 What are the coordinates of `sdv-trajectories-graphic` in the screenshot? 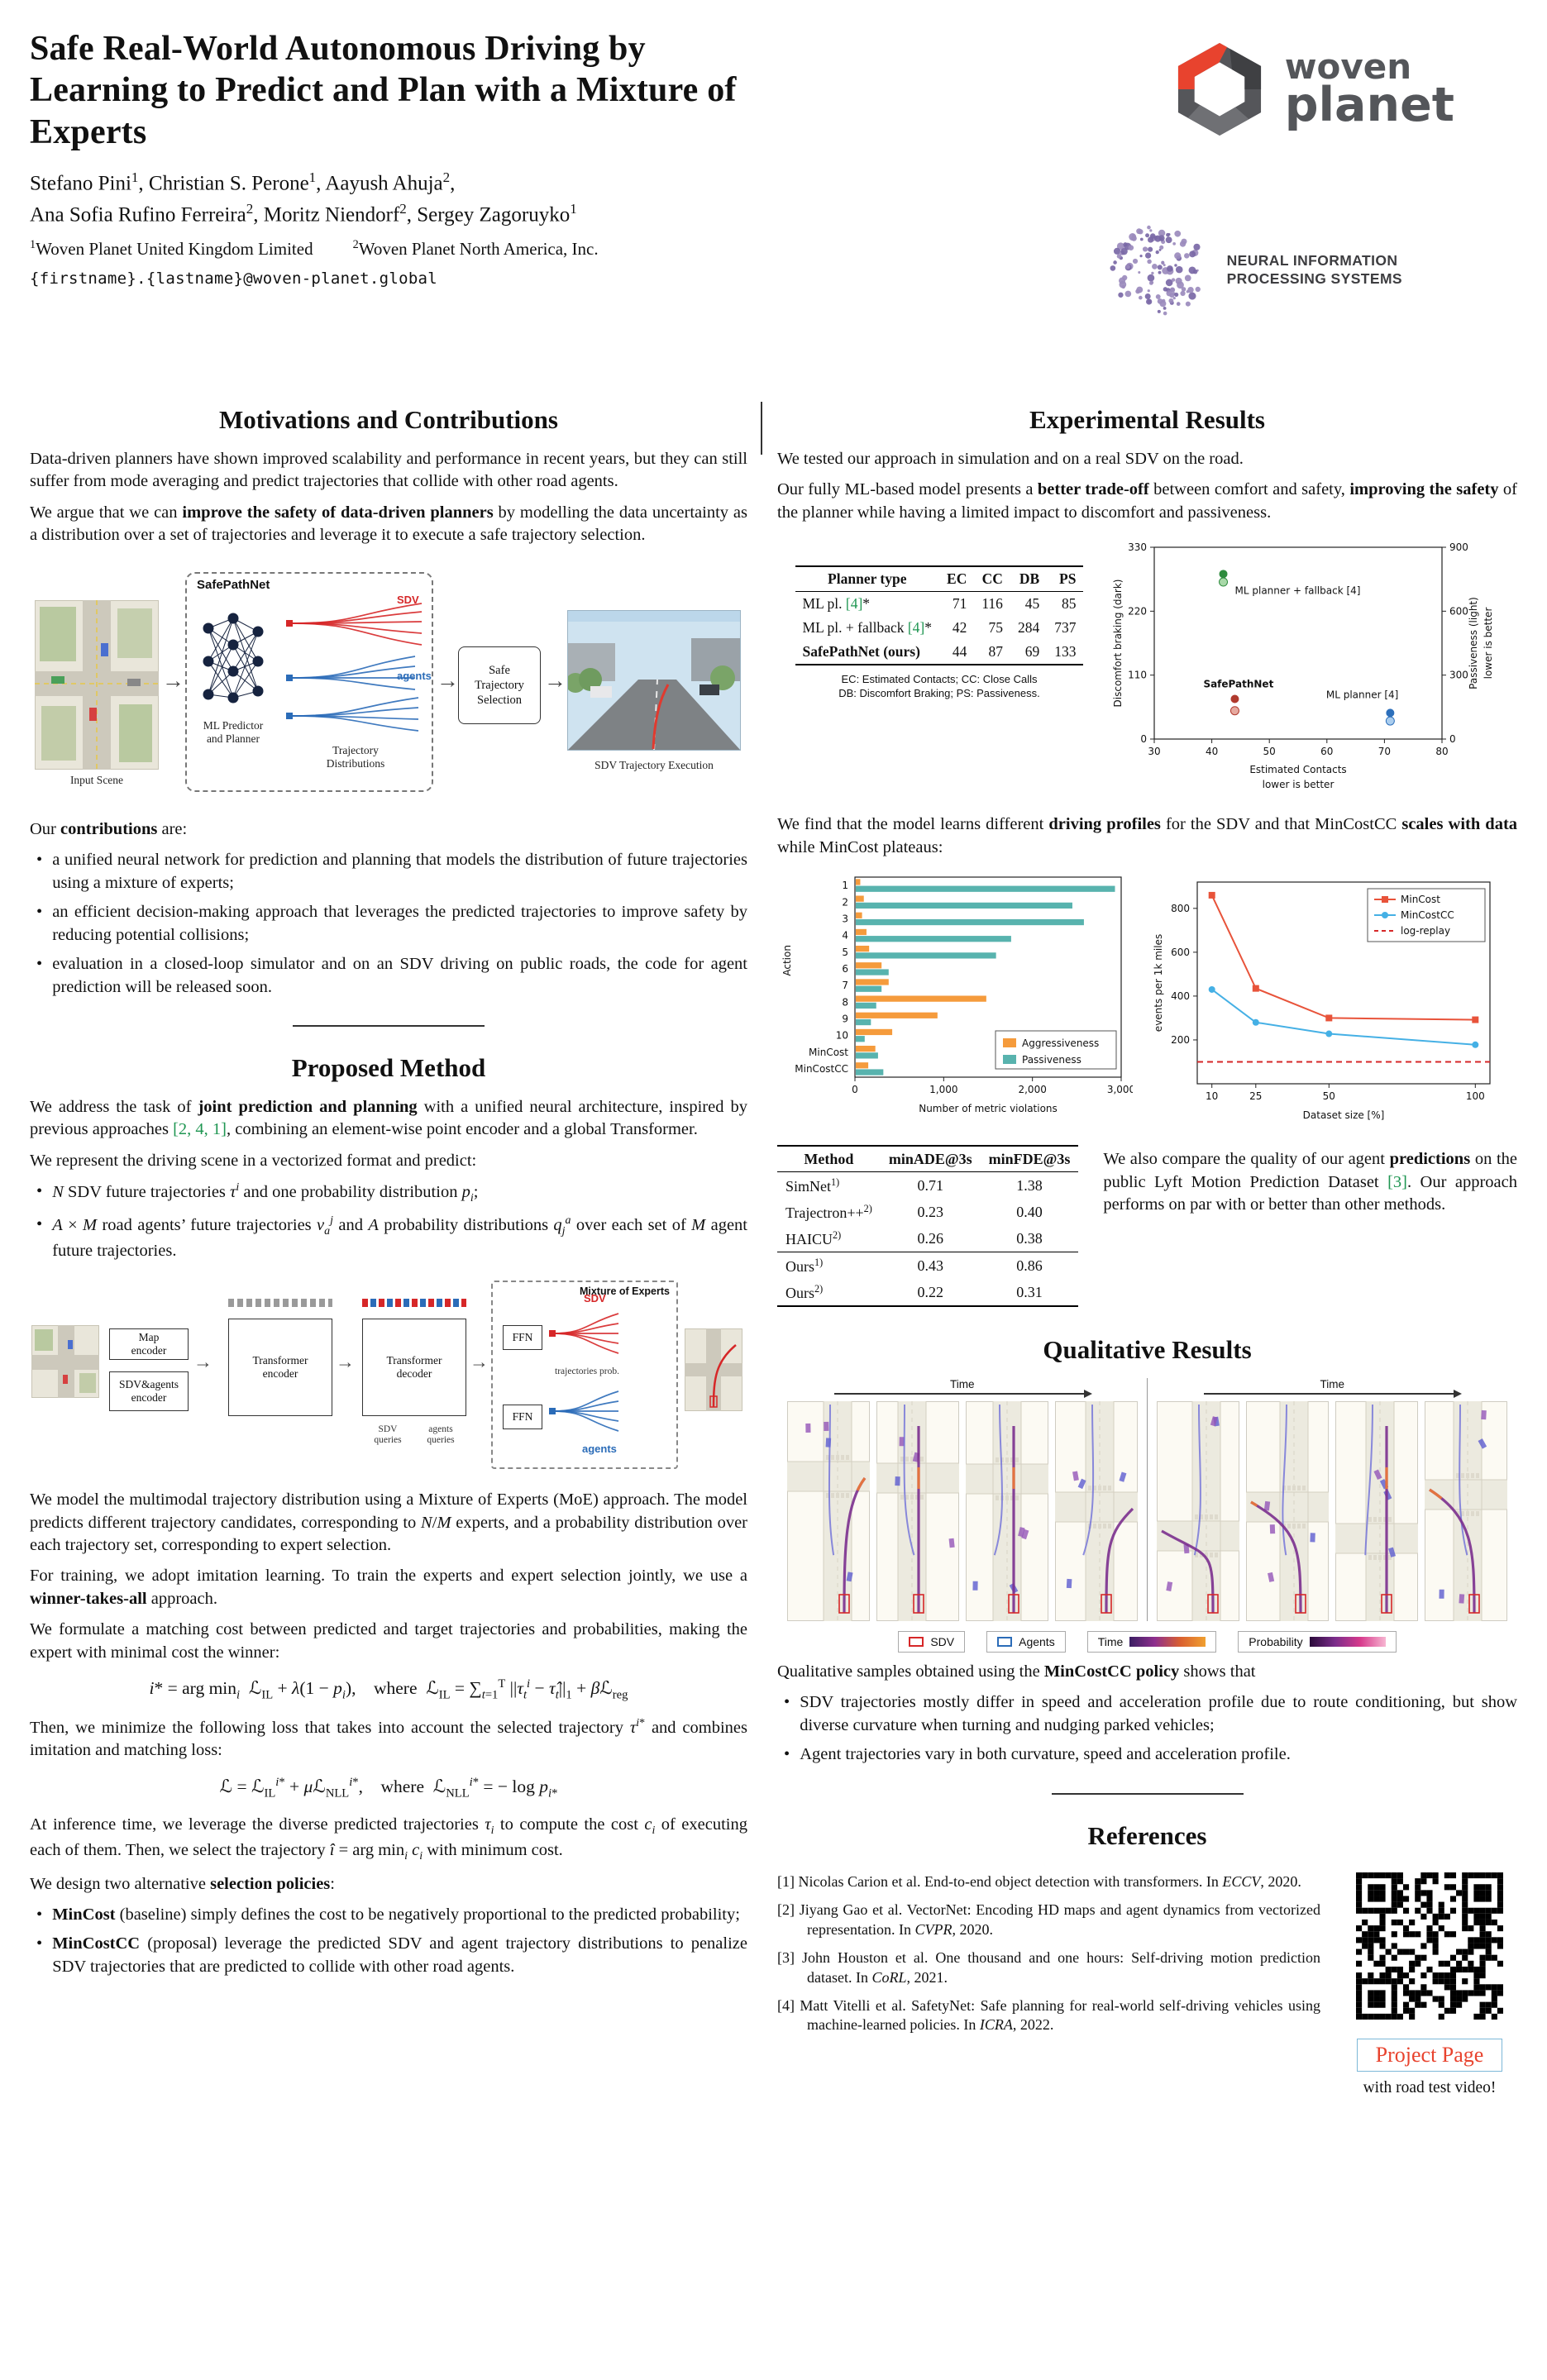 It's located at (584, 1333).